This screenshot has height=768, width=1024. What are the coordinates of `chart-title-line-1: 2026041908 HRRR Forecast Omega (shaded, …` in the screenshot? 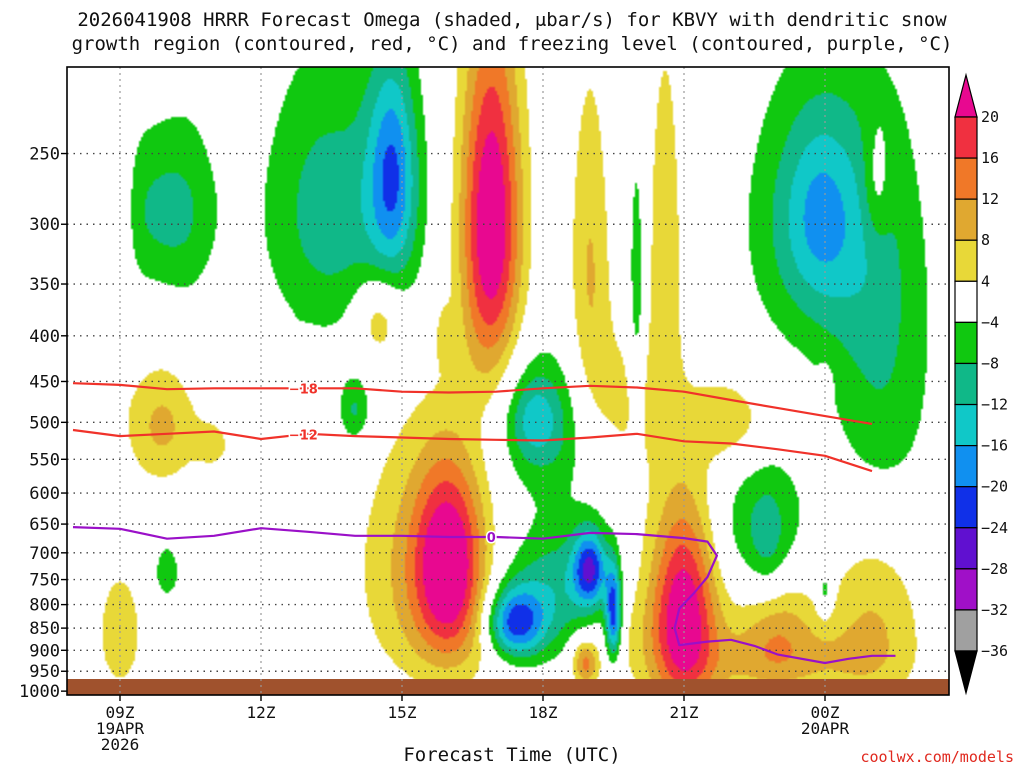 It's located at (512, 20).